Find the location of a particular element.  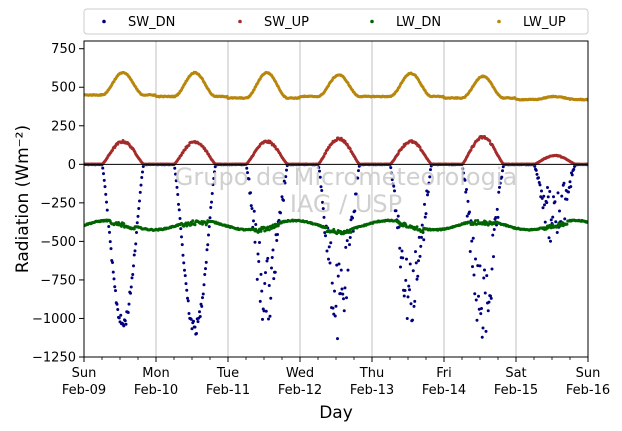

x-tick-label-day: Sun is located at coordinates (588, 373).